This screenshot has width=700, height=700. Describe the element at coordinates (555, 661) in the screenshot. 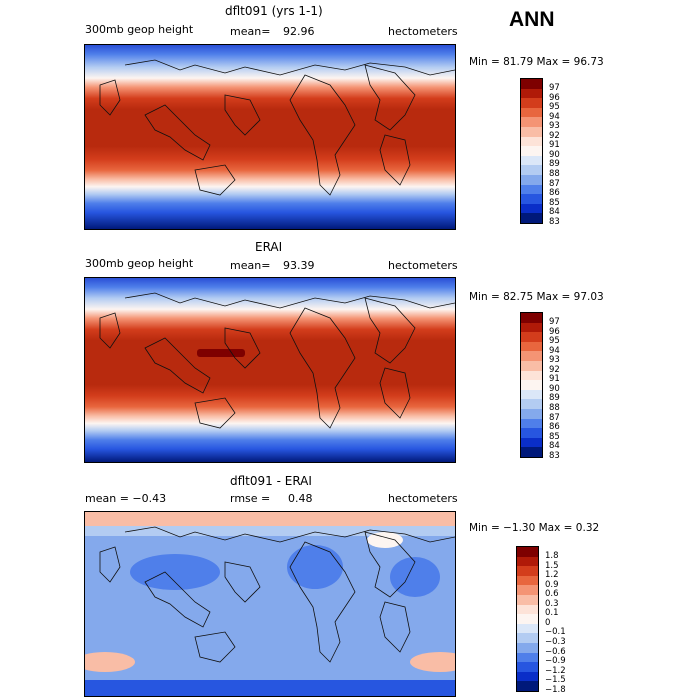

I see `colorbar-tick: −0.9` at that location.